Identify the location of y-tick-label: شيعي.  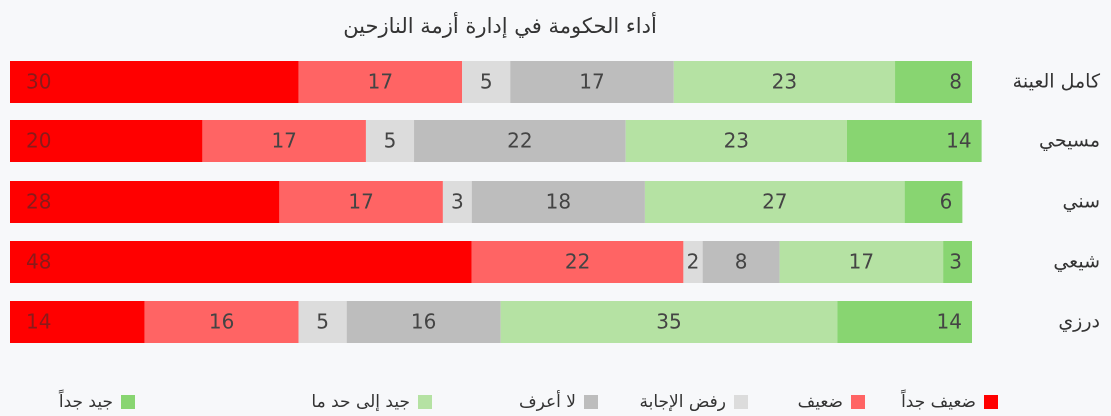
(1076, 262).